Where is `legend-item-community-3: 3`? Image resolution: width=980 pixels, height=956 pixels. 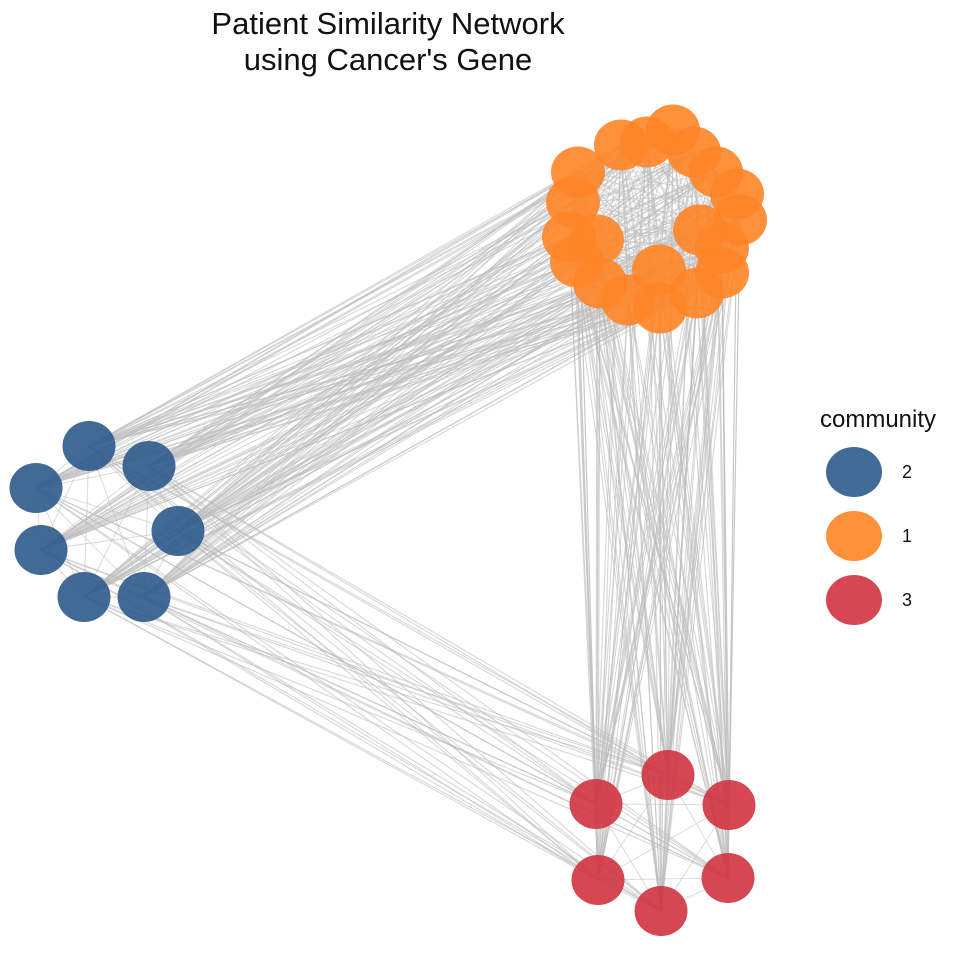
legend-item-community-3: 3 is located at coordinates (898, 600).